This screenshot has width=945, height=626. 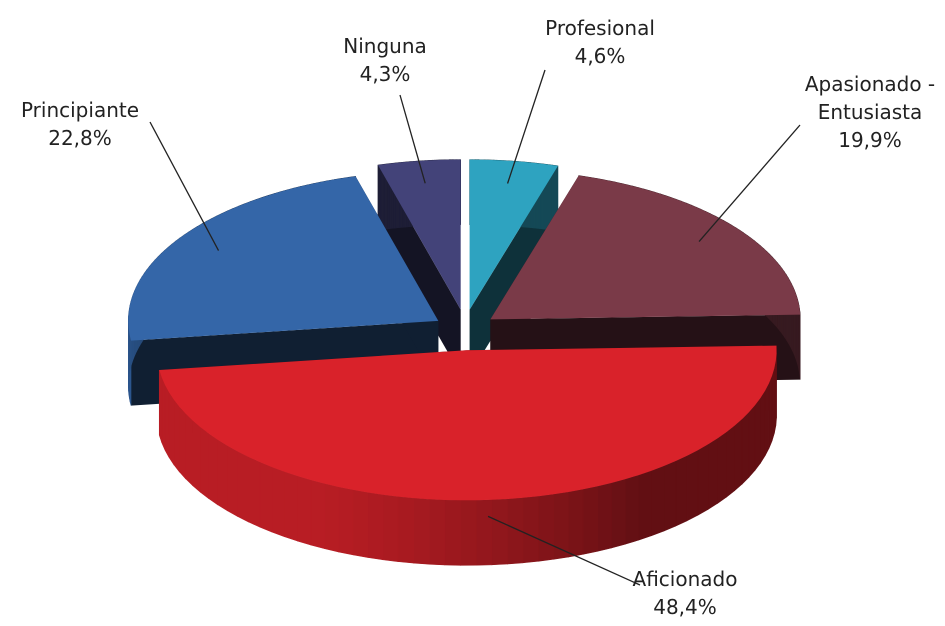 I want to click on value-label: 4,3%, so click(x=385, y=74).